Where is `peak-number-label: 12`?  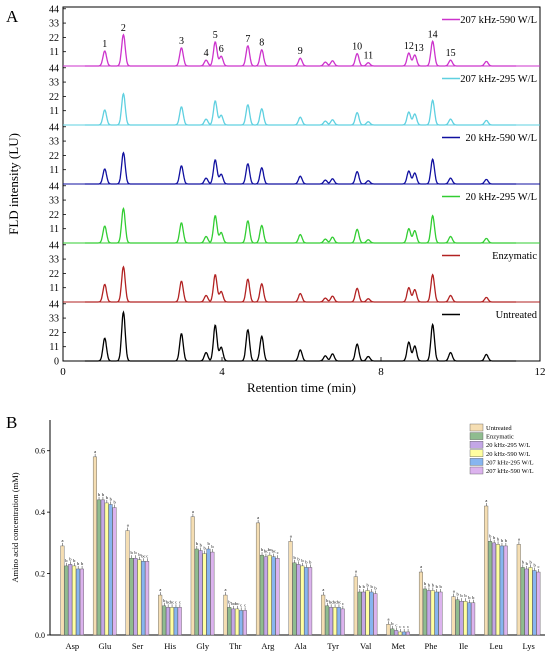 peak-number-label: 12 is located at coordinates (409, 46).